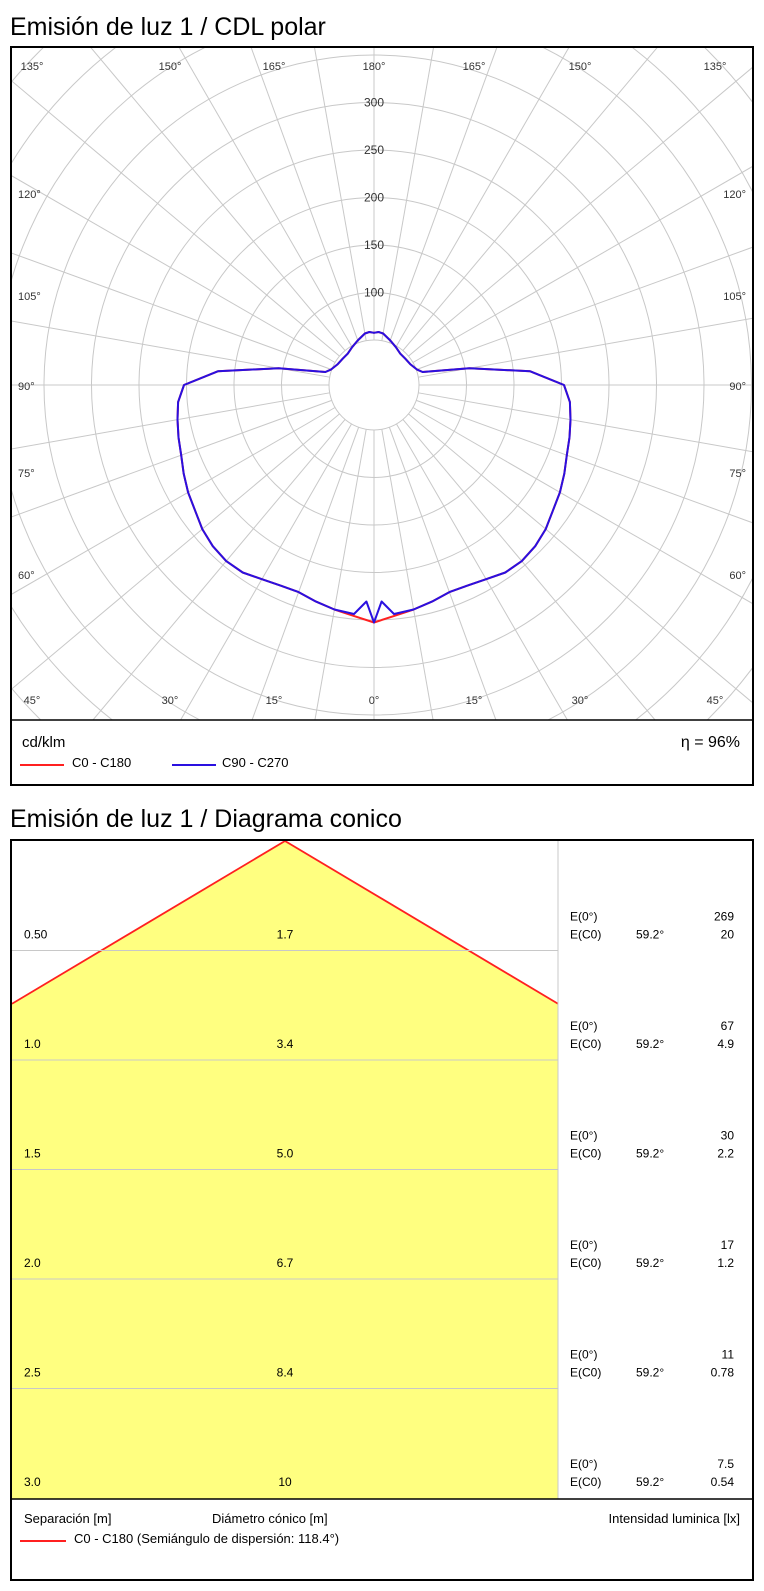  What do you see at coordinates (374, 293) in the screenshot?
I see `polar-radial-tick-label: 100` at bounding box center [374, 293].